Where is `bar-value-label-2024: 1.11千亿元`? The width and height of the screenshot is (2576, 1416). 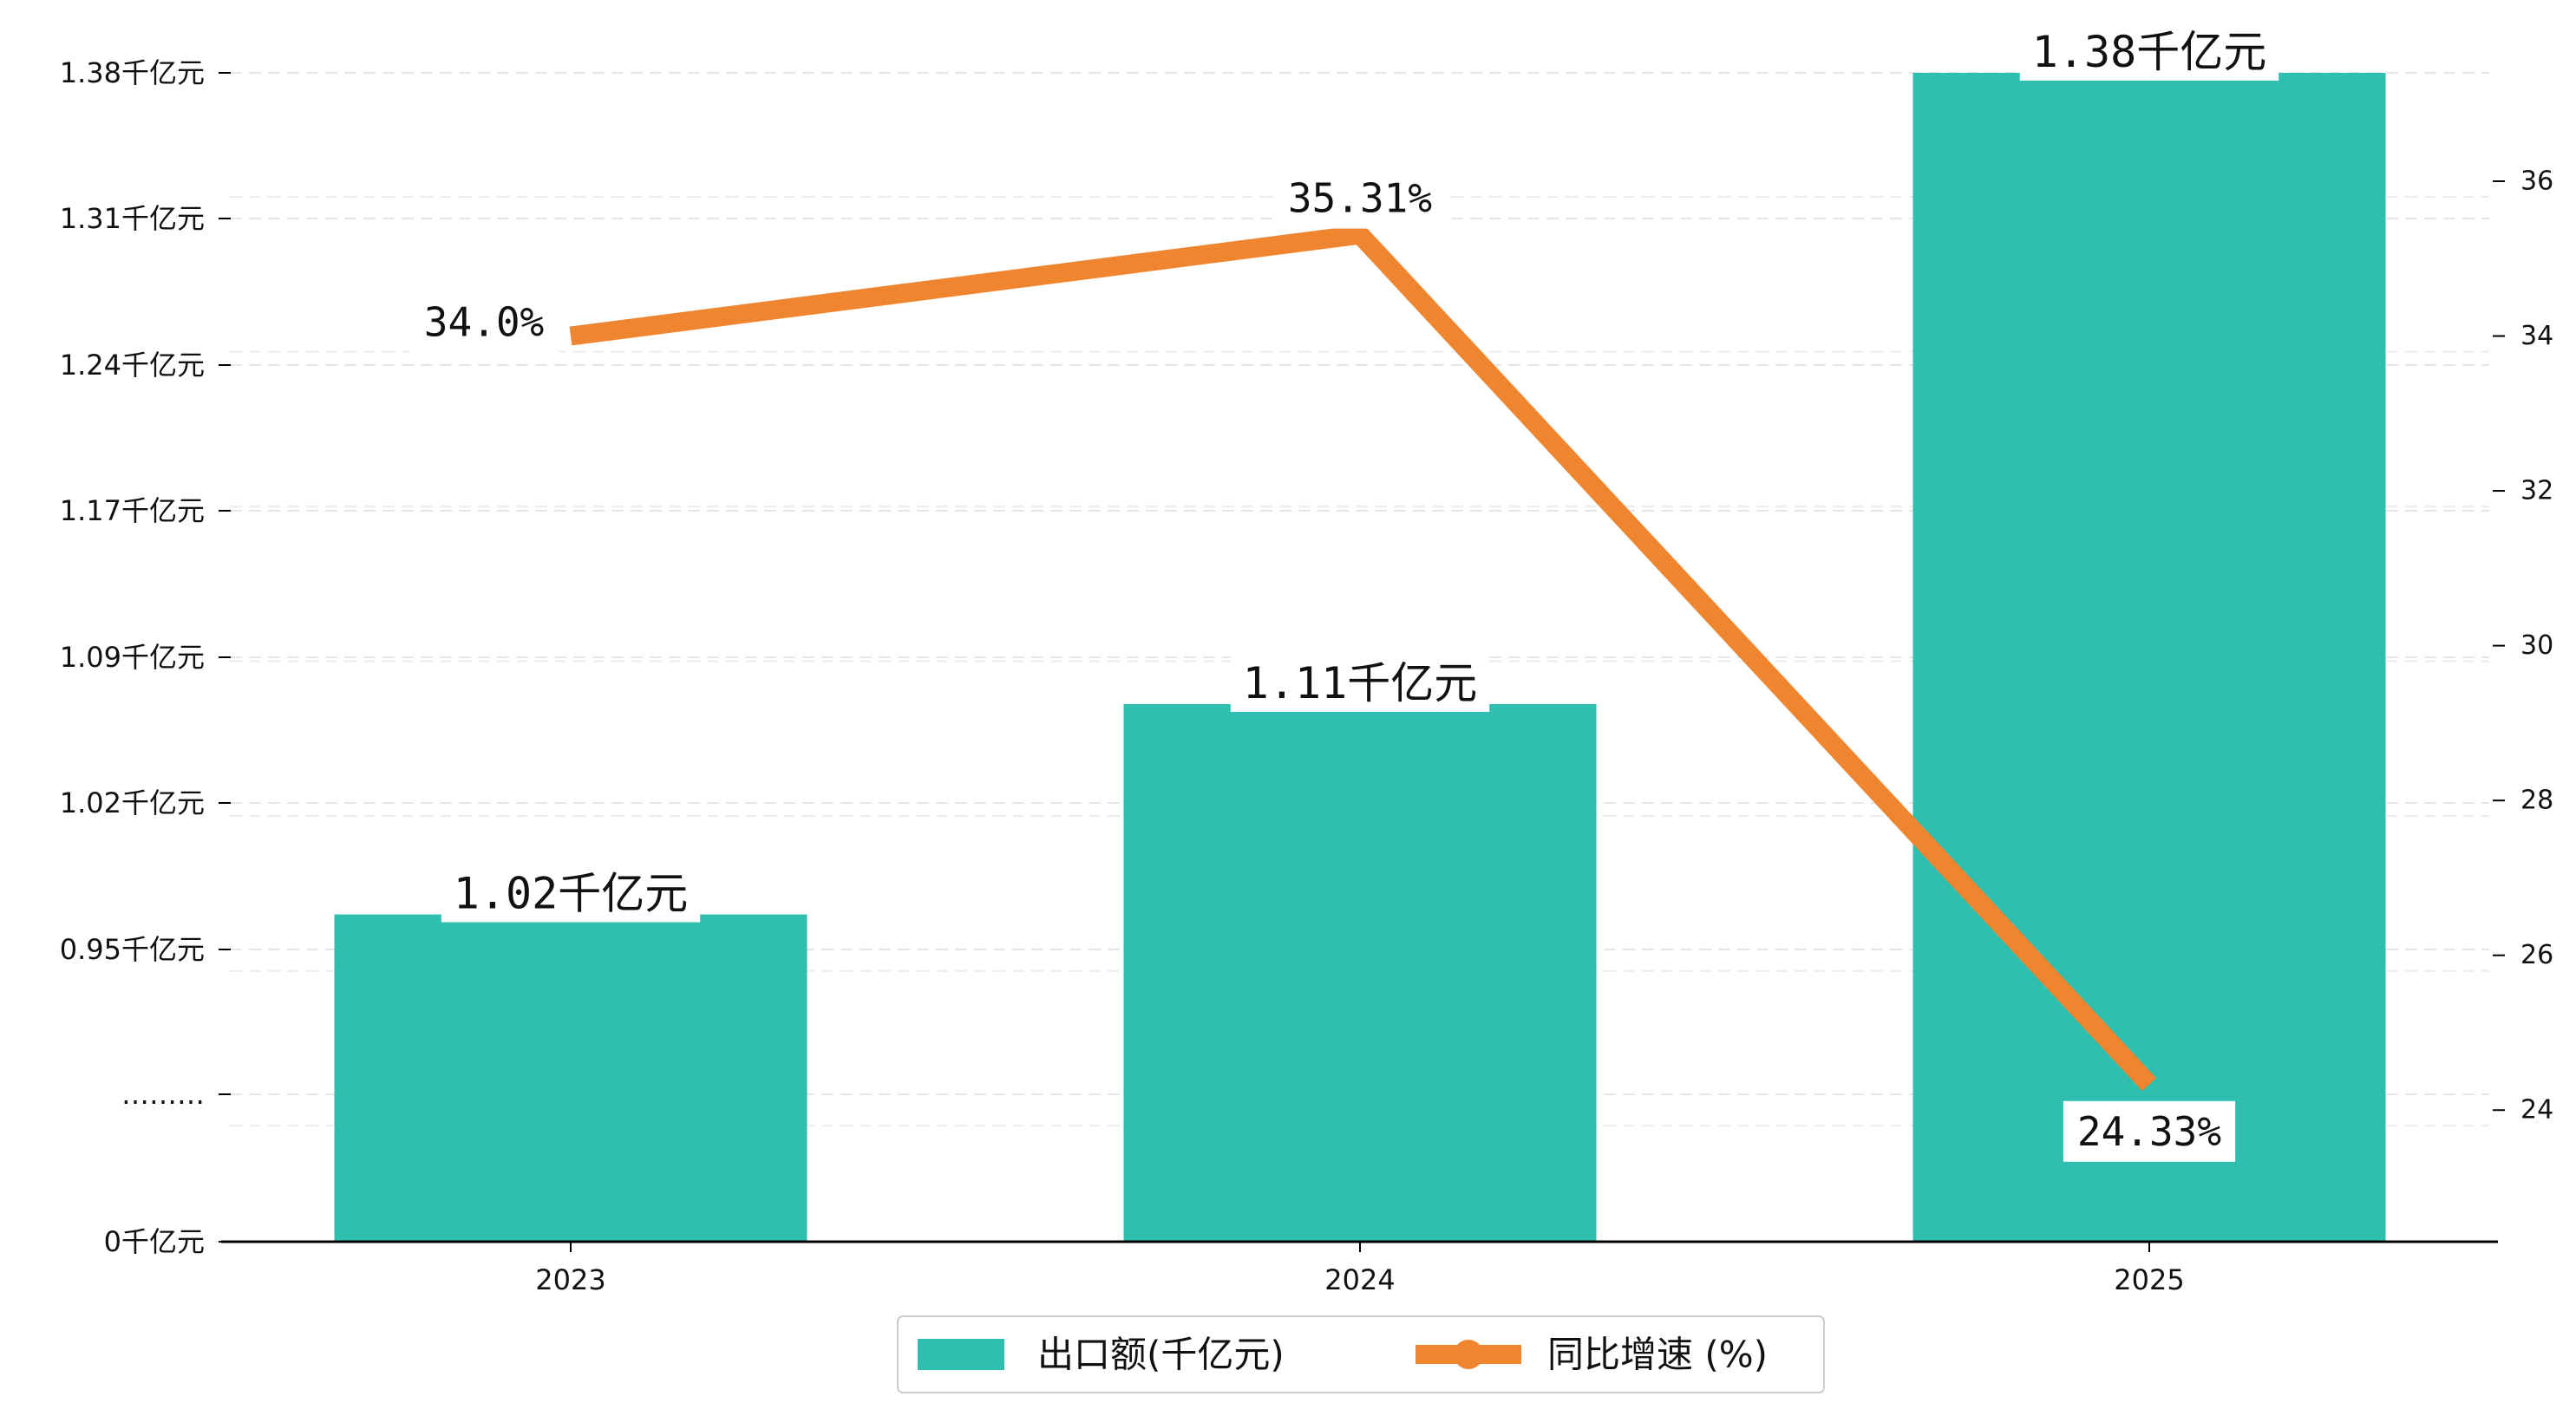
bar-value-label-2024: 1.11千亿元 is located at coordinates (1360, 683).